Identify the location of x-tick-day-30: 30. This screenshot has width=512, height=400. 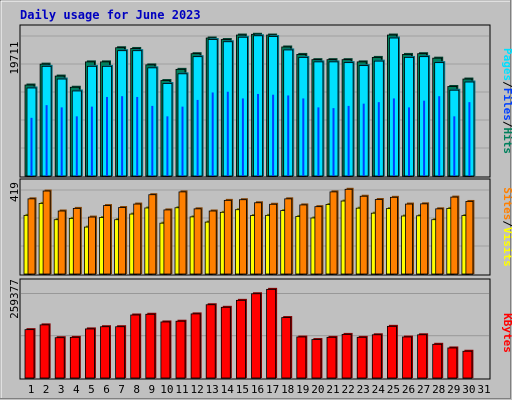
(468, 389).